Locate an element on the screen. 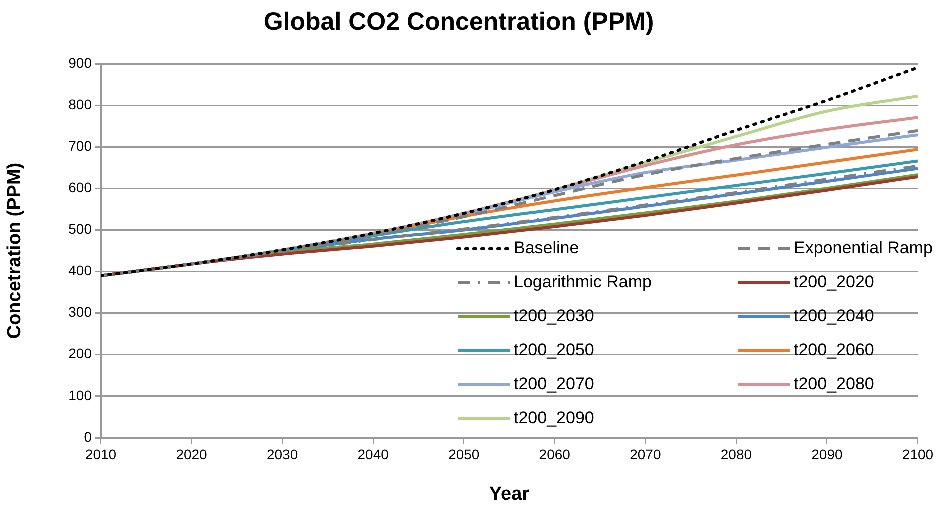 This screenshot has width=941, height=510. legend-label: t200_2060 is located at coordinates (834, 350).